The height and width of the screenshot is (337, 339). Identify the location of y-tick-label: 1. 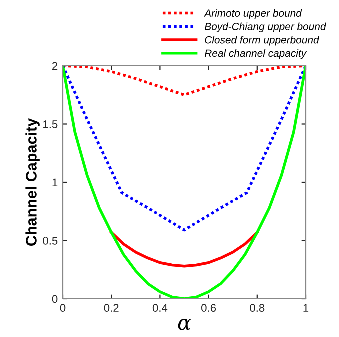
(55, 182).